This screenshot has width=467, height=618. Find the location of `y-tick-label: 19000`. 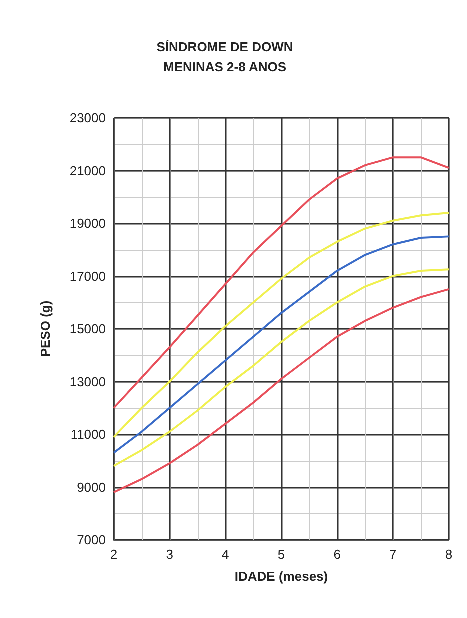

y-tick-label: 19000 is located at coordinates (88, 223).